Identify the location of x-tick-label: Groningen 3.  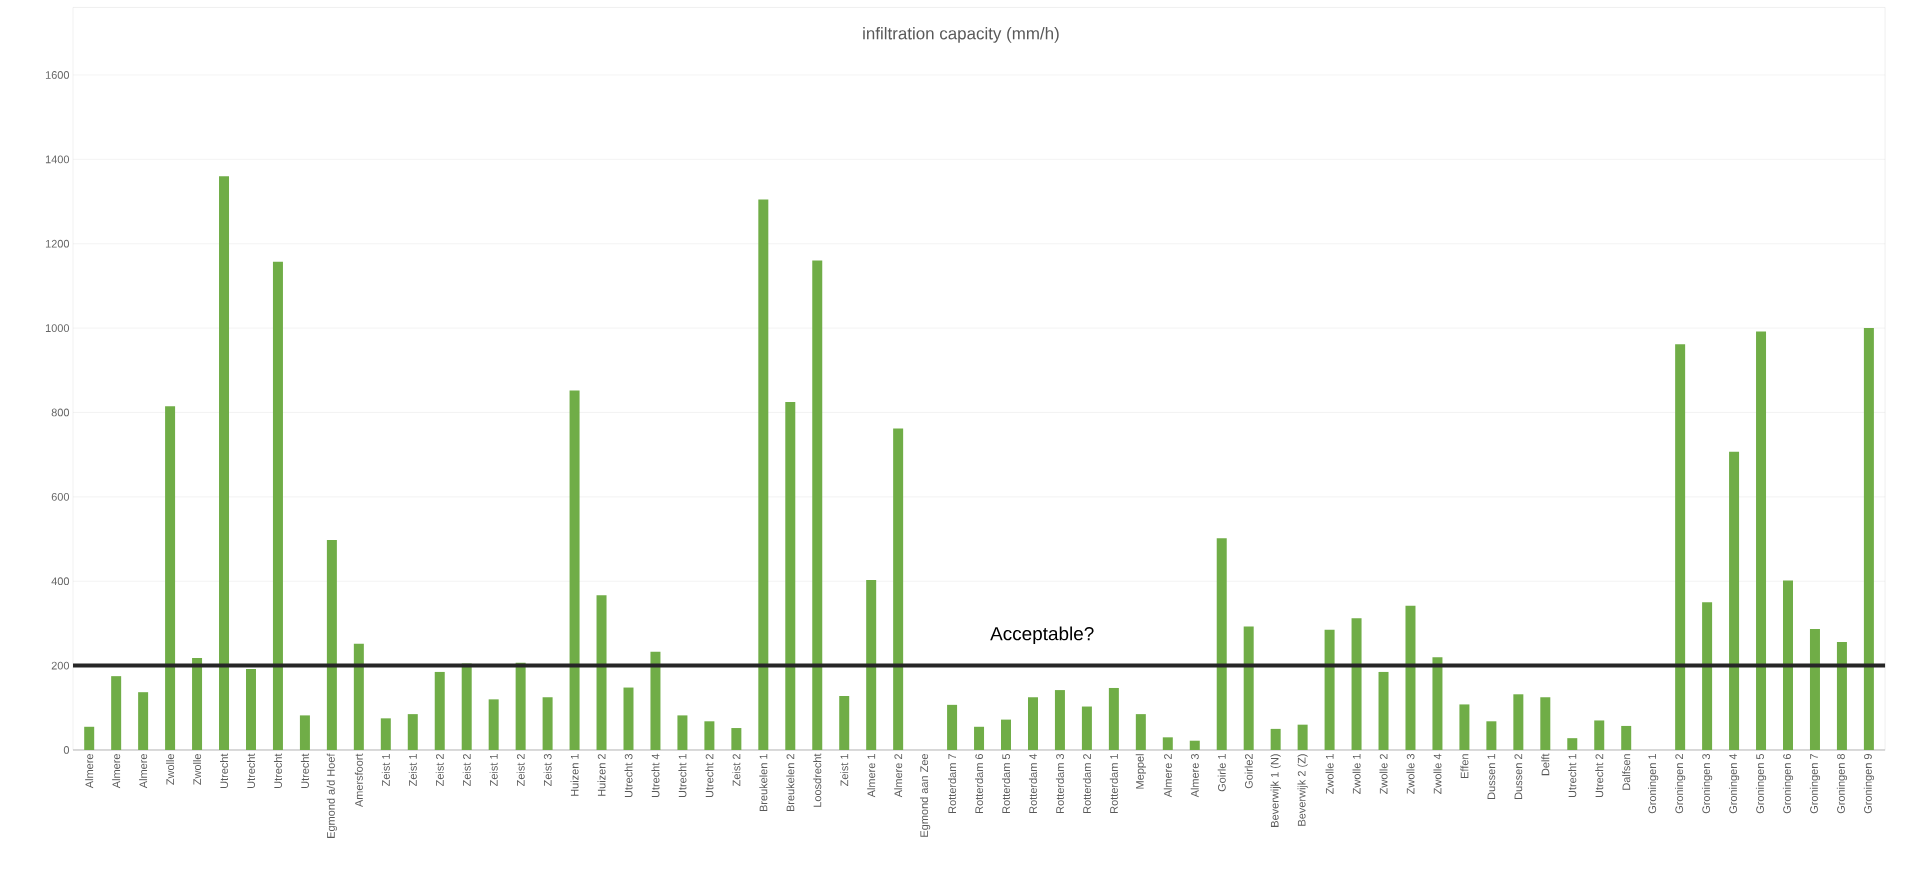
(1707, 784).